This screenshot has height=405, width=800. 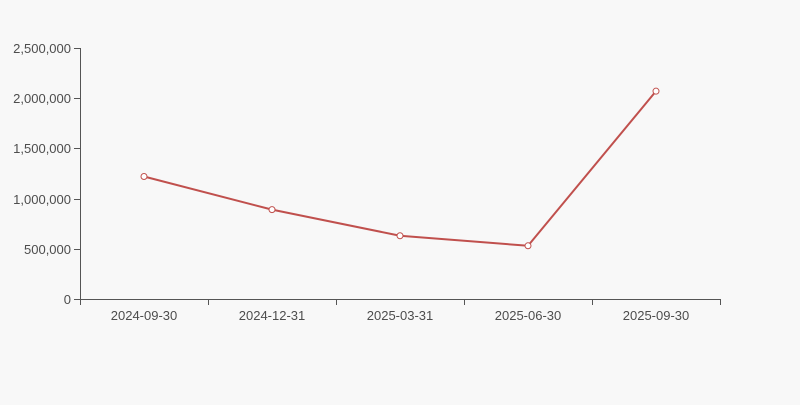 I want to click on x-axis-label: 2025-09-30, so click(x=656, y=315).